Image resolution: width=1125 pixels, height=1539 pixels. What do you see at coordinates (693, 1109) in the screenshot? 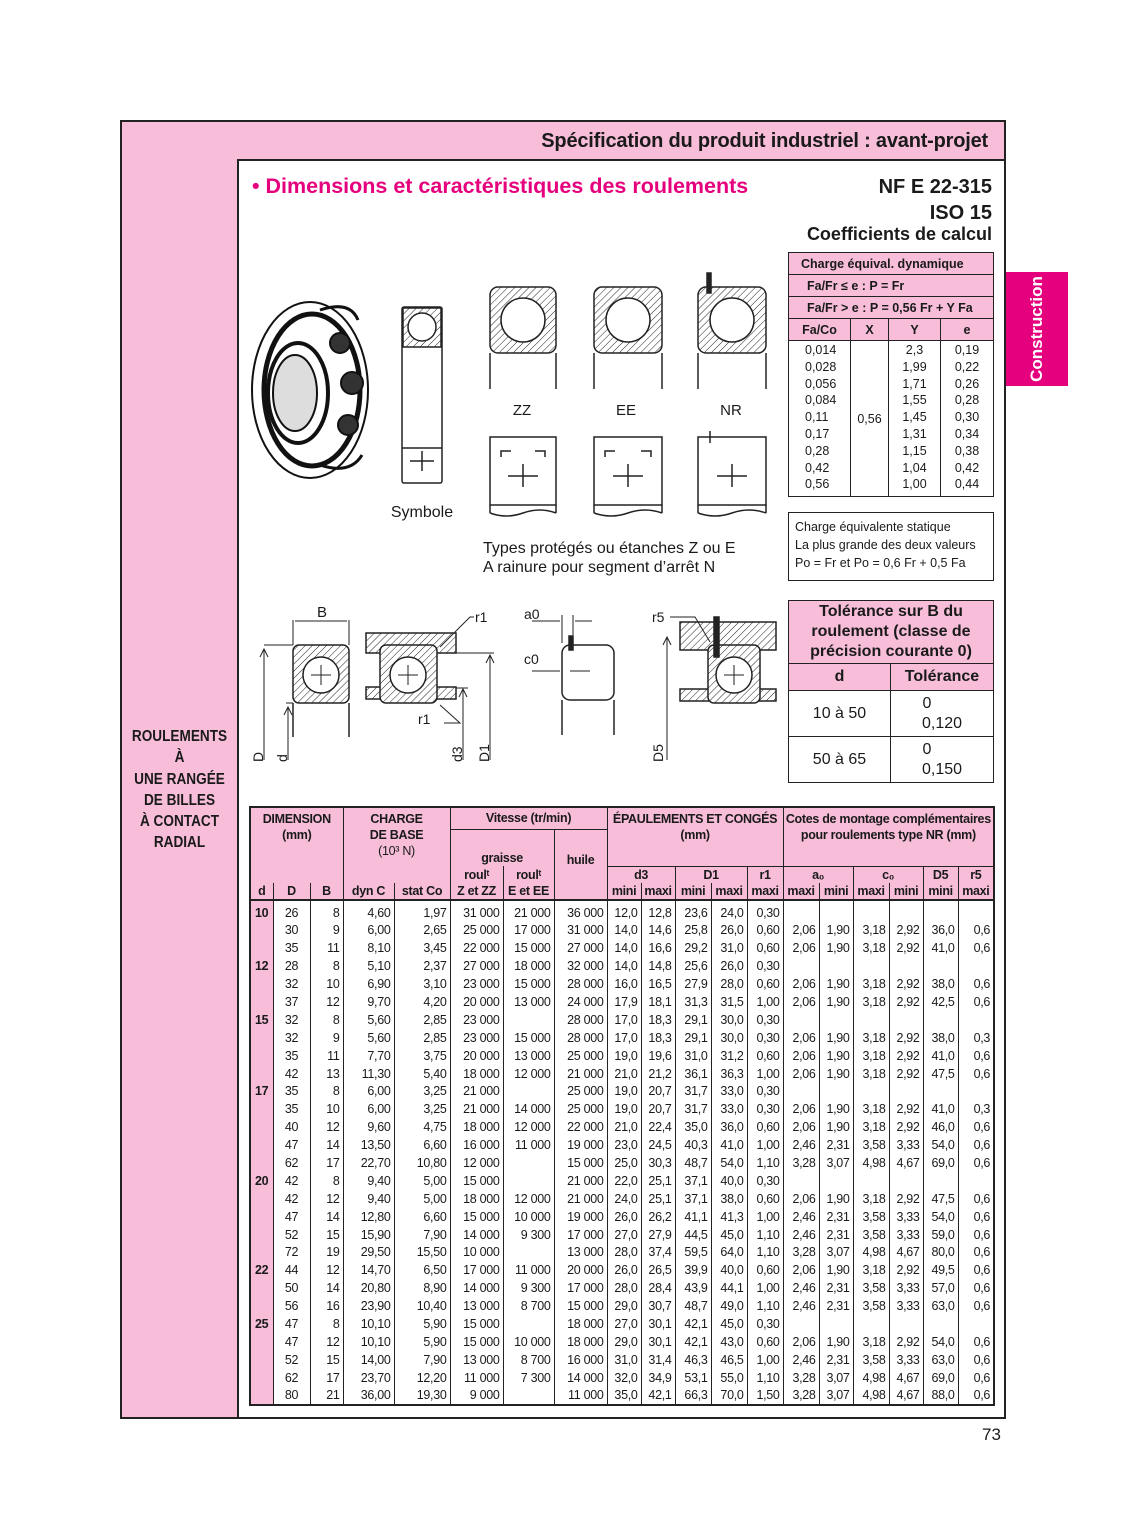
I see `cell-D1-min: 31,7` at bounding box center [693, 1109].